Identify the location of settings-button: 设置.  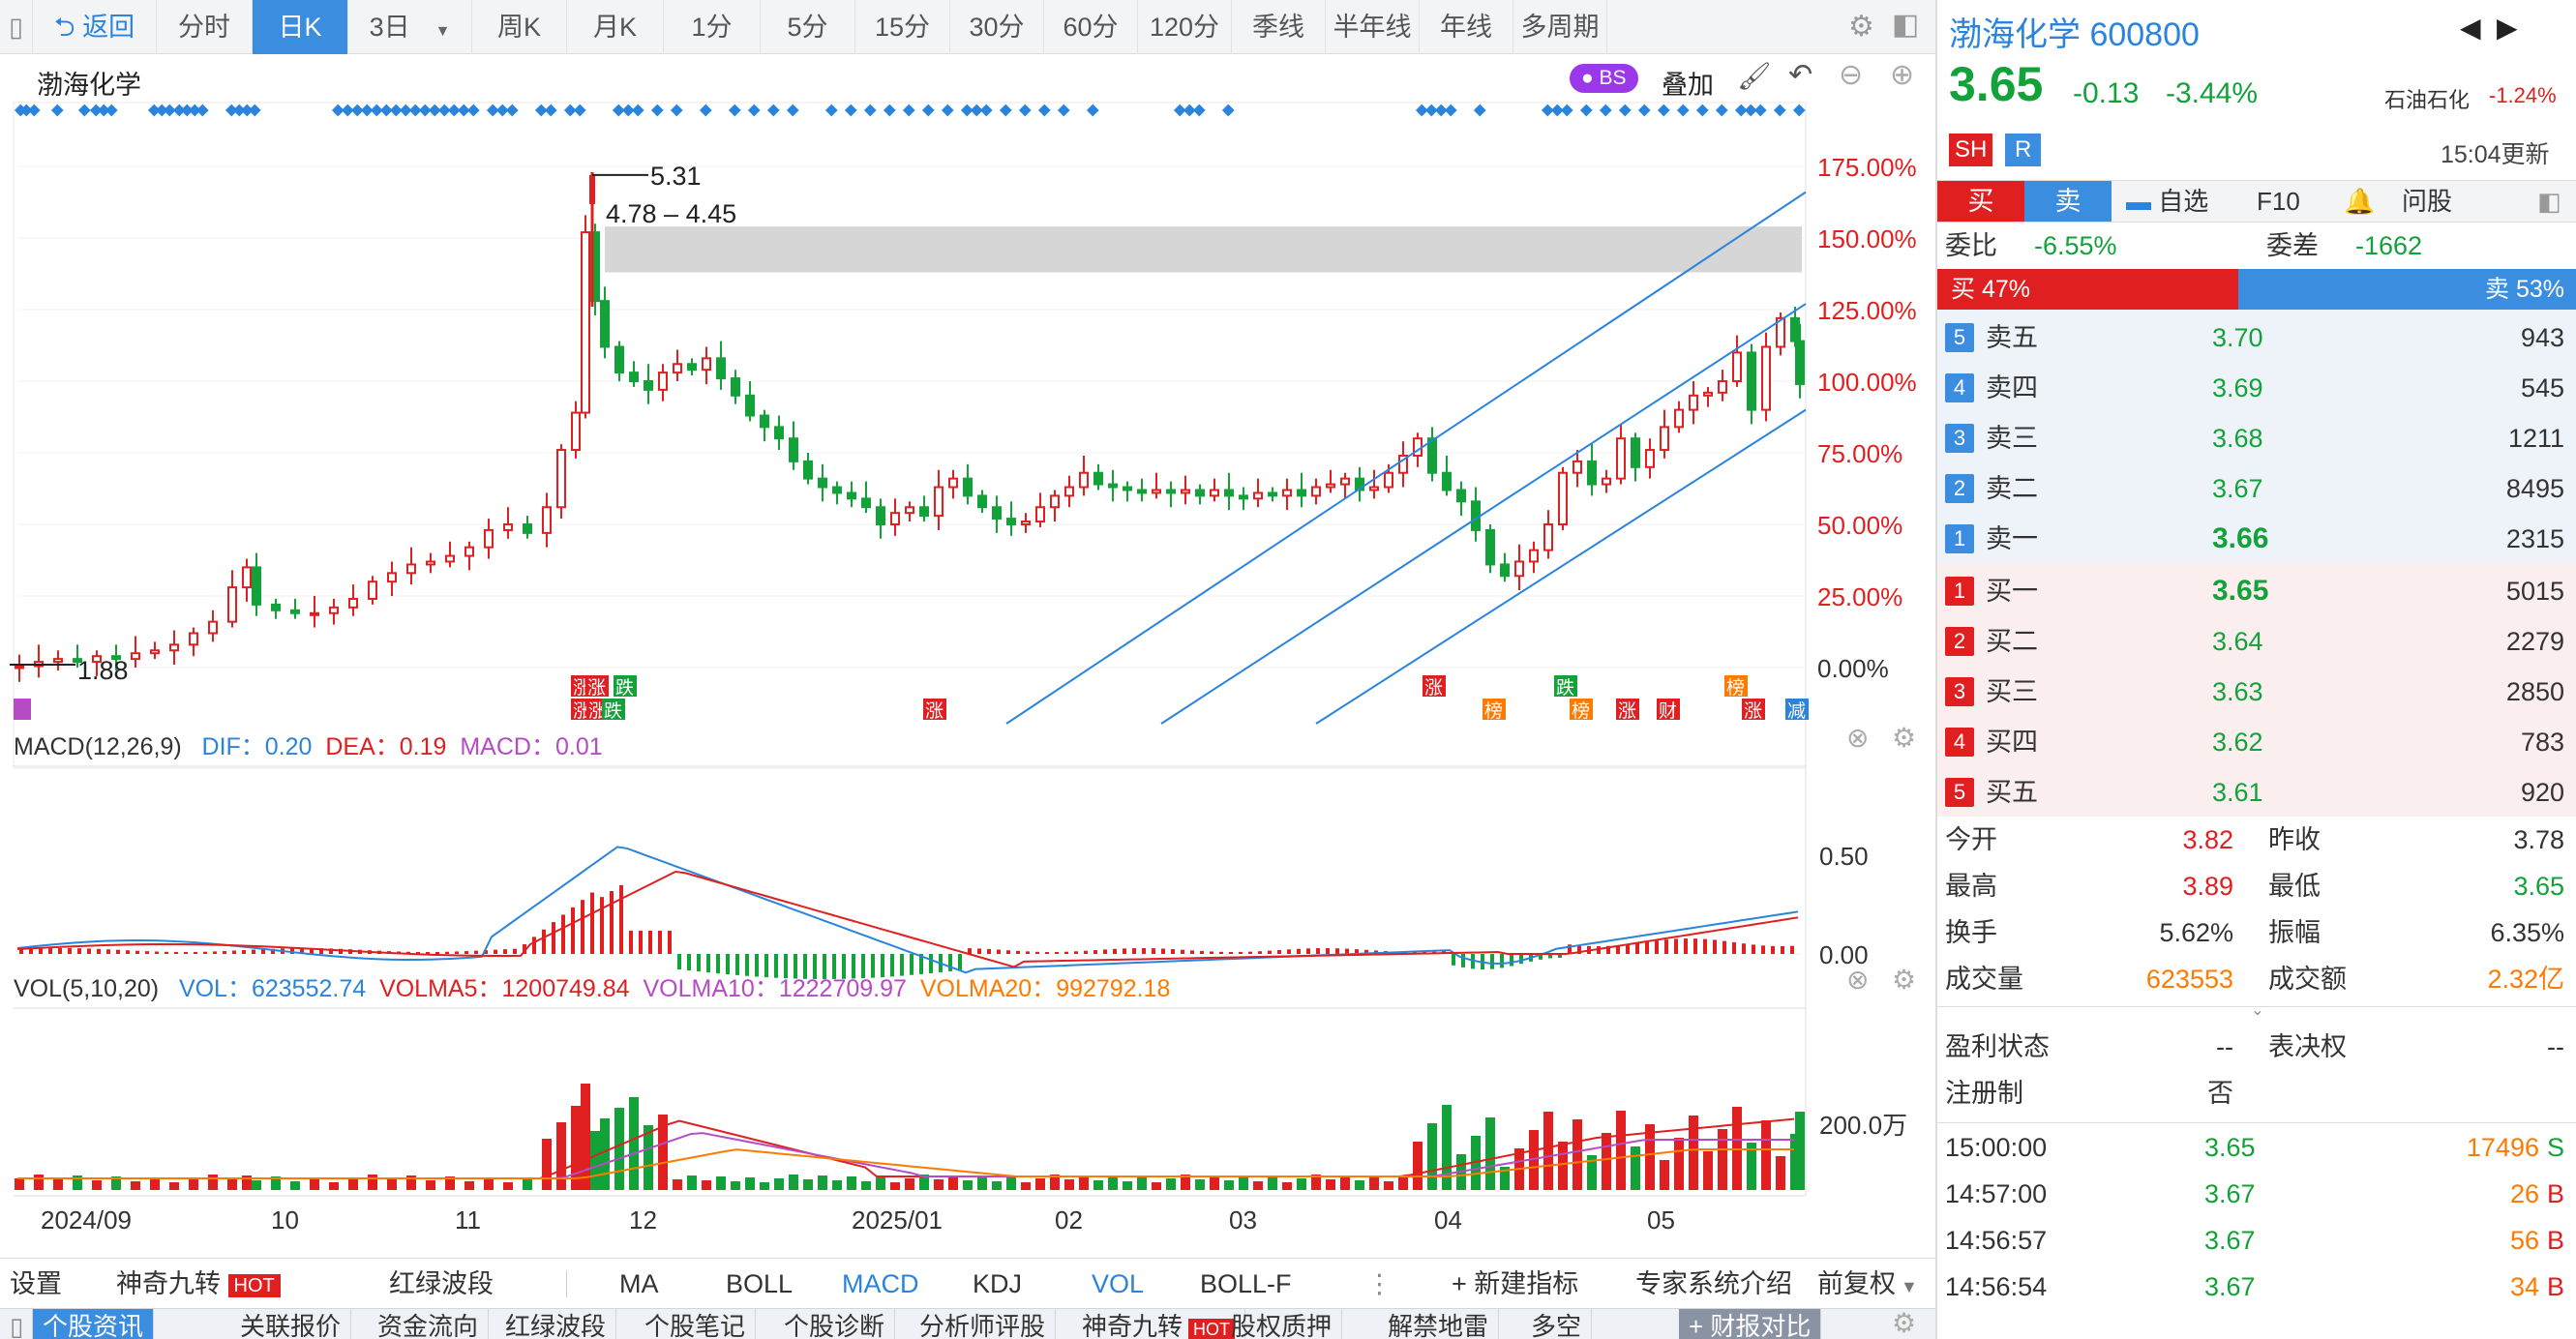
(36, 1284).